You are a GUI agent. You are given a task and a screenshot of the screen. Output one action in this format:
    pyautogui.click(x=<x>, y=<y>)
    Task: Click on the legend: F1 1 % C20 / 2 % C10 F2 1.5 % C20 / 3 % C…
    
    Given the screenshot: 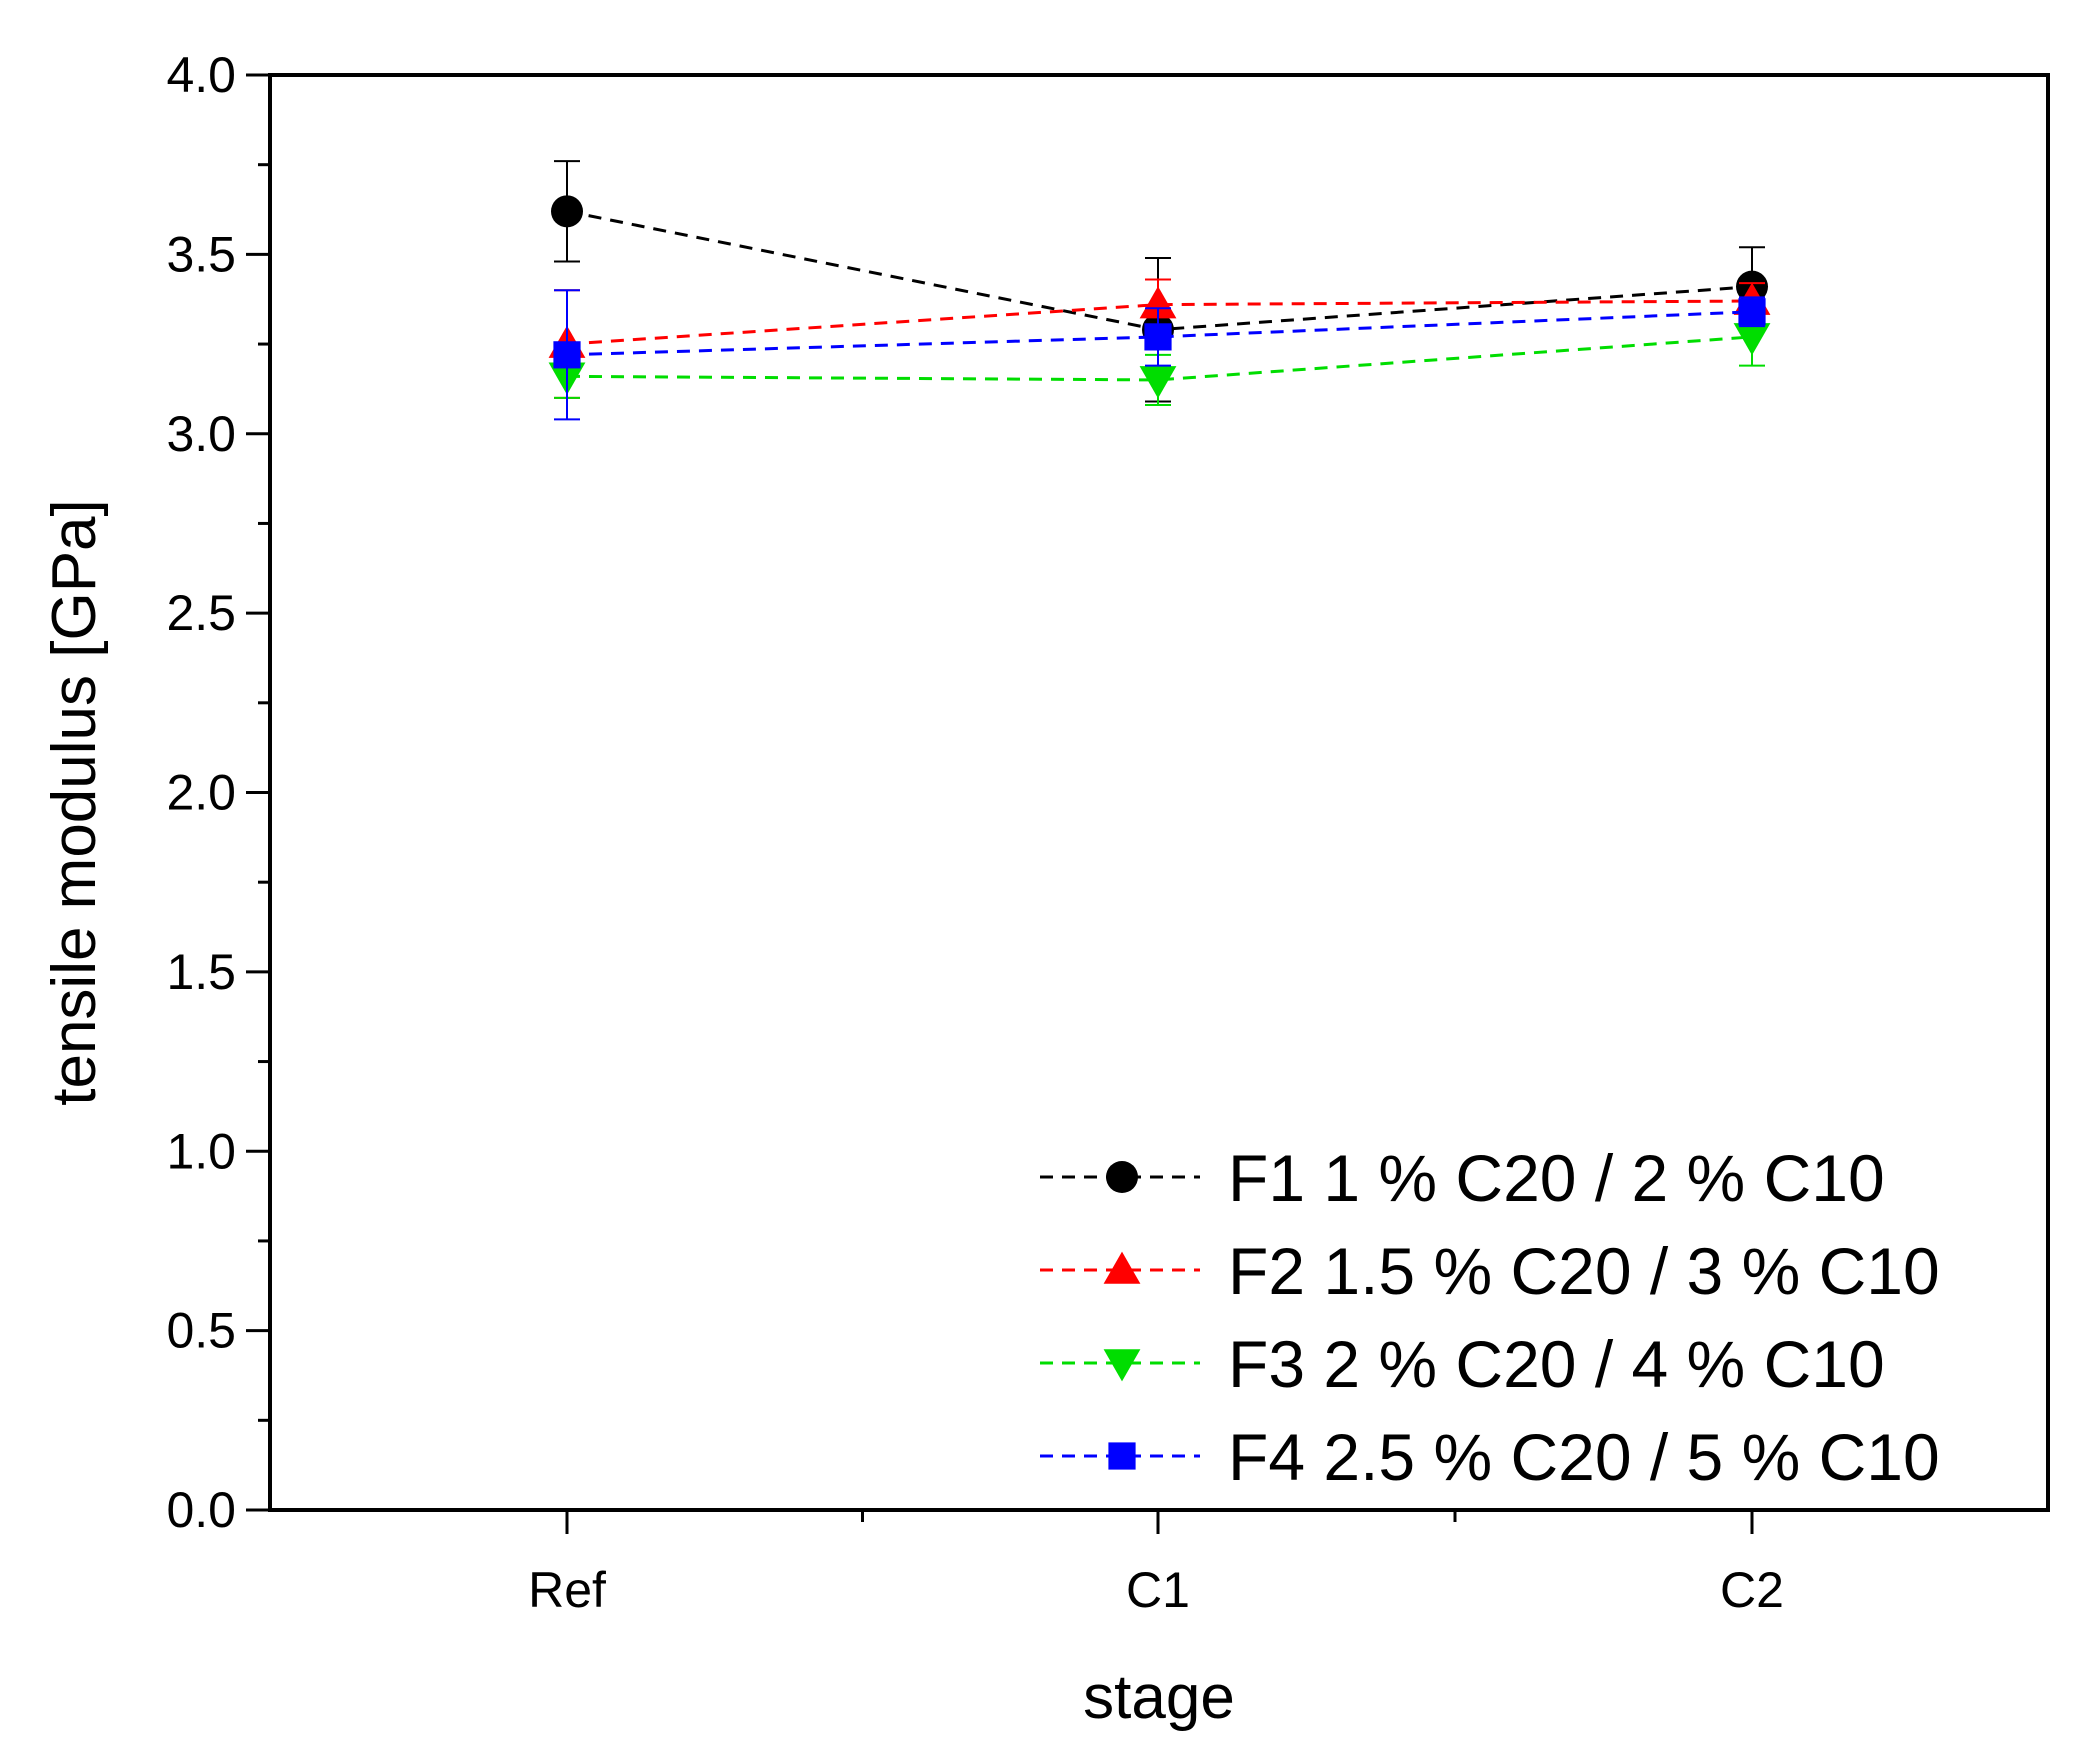 What is the action you would take?
    pyautogui.click(x=1490, y=1317)
    